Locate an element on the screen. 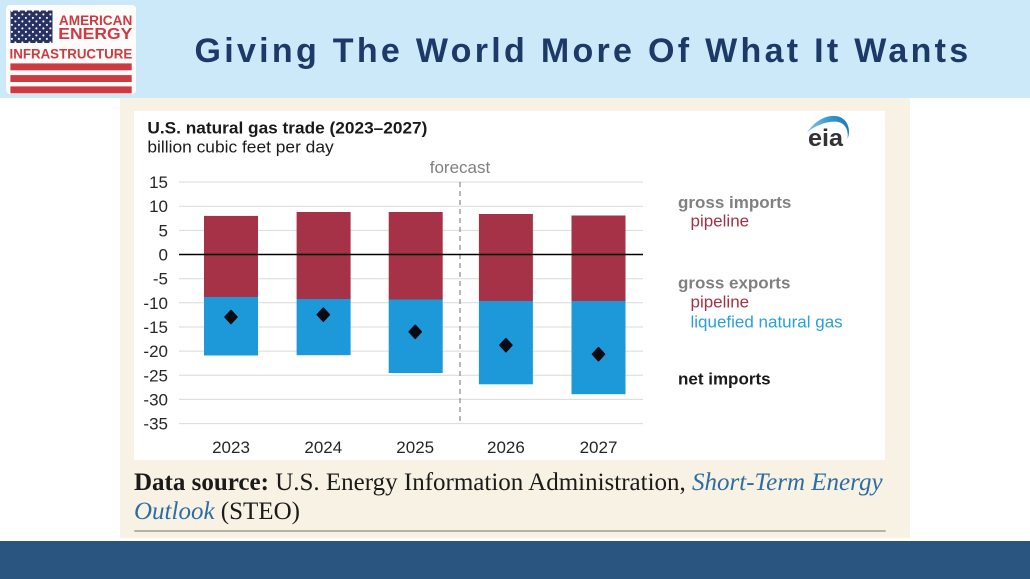  svg-text: eia is located at coordinates (826, 138).